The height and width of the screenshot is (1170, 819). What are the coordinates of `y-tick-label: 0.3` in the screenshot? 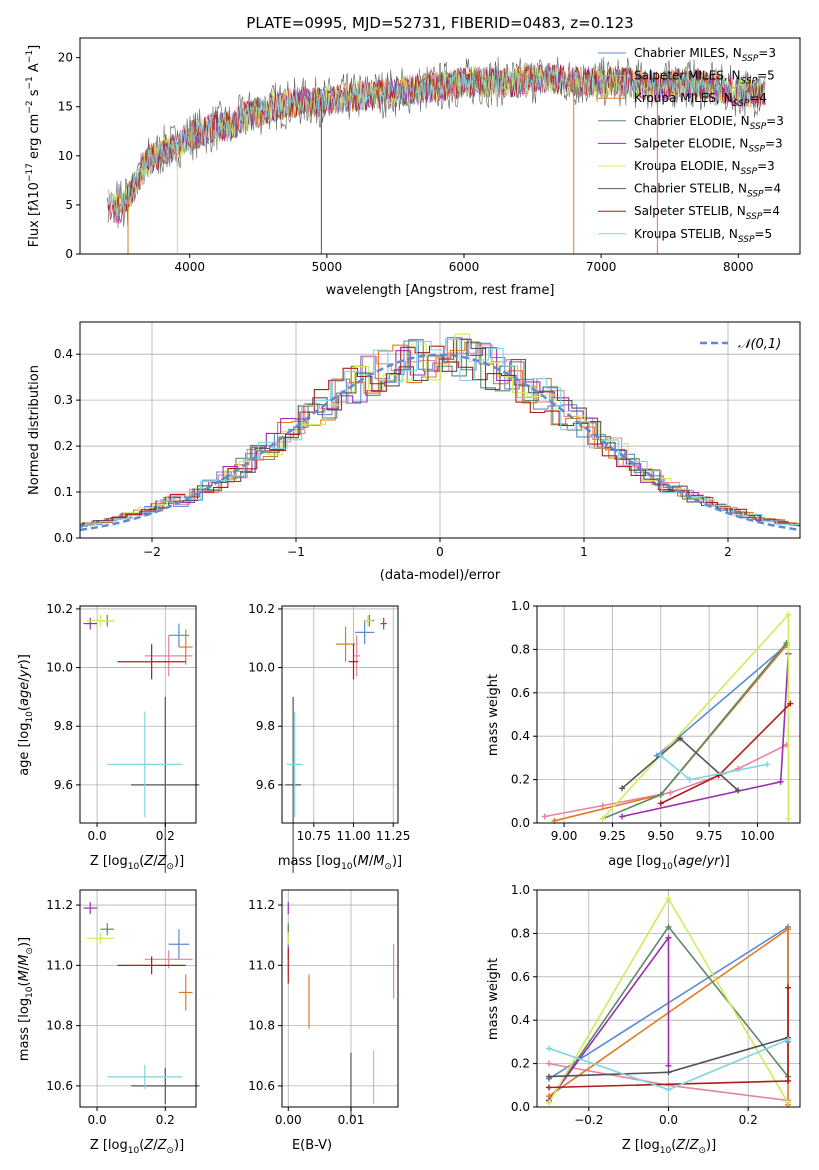 It's located at (63, 400).